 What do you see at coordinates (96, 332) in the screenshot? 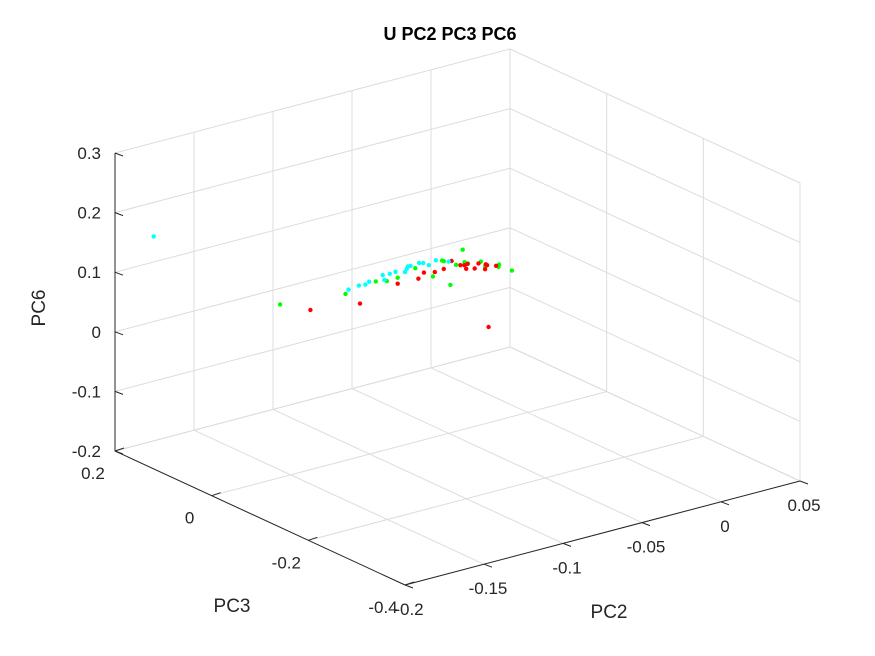
I see `z-tick-label: 0` at bounding box center [96, 332].